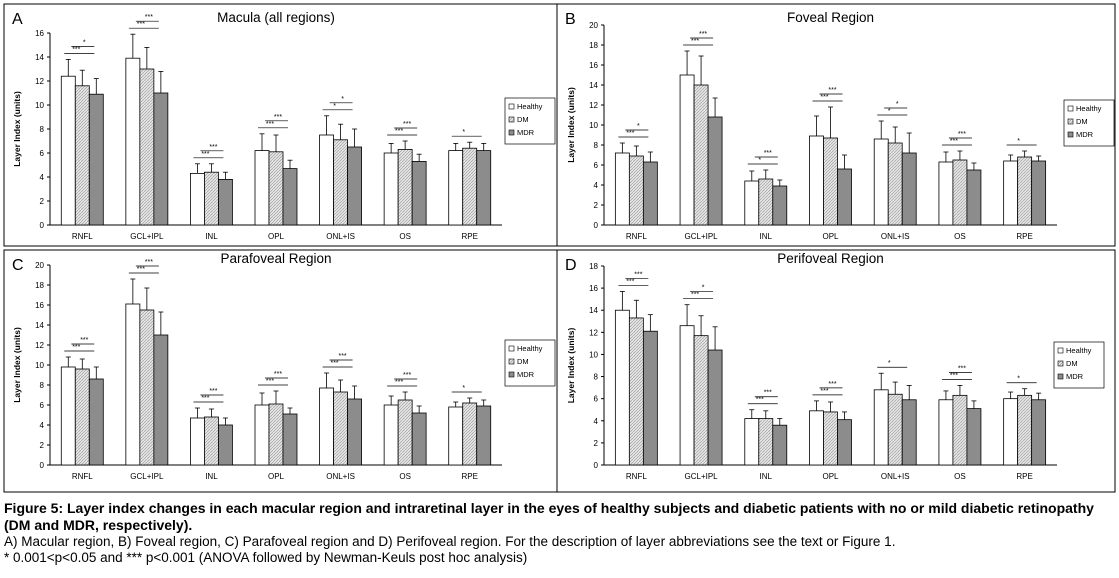 The image size is (1119, 578). Describe the element at coordinates (1085, 134) in the screenshot. I see `legend-label-mdr: MDR` at that location.